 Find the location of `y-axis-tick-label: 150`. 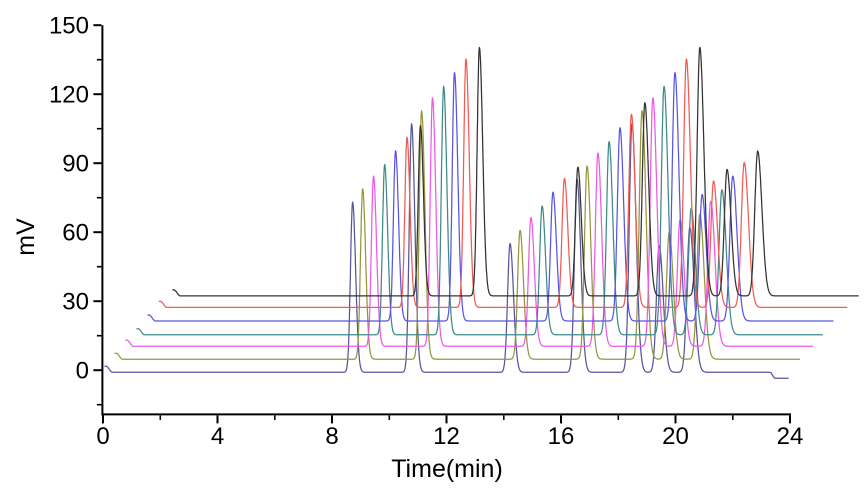

y-axis-tick-label: 150 is located at coordinates (69, 26).